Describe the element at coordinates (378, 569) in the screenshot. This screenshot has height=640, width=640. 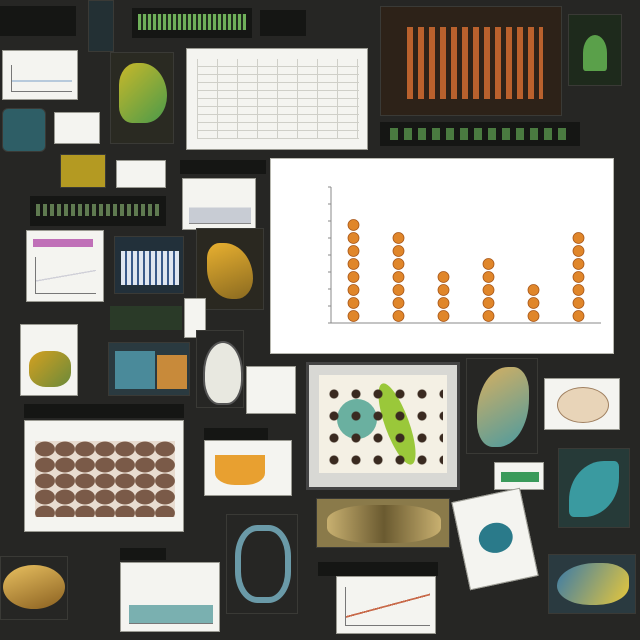
I see `bottom-center-label` at that location.